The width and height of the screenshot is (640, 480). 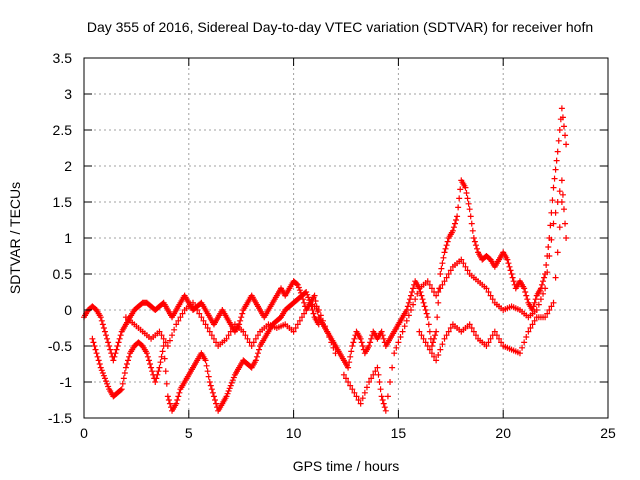 What do you see at coordinates (63, 274) in the screenshot?
I see `y-tick-label: 0.5` at bounding box center [63, 274].